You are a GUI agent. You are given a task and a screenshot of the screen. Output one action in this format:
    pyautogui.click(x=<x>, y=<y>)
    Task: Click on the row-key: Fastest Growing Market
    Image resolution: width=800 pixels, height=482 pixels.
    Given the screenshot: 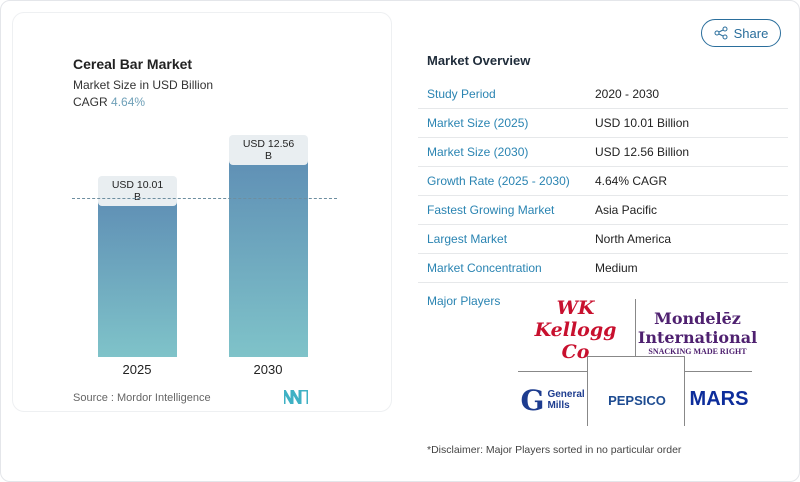 What is the action you would take?
    pyautogui.click(x=491, y=210)
    